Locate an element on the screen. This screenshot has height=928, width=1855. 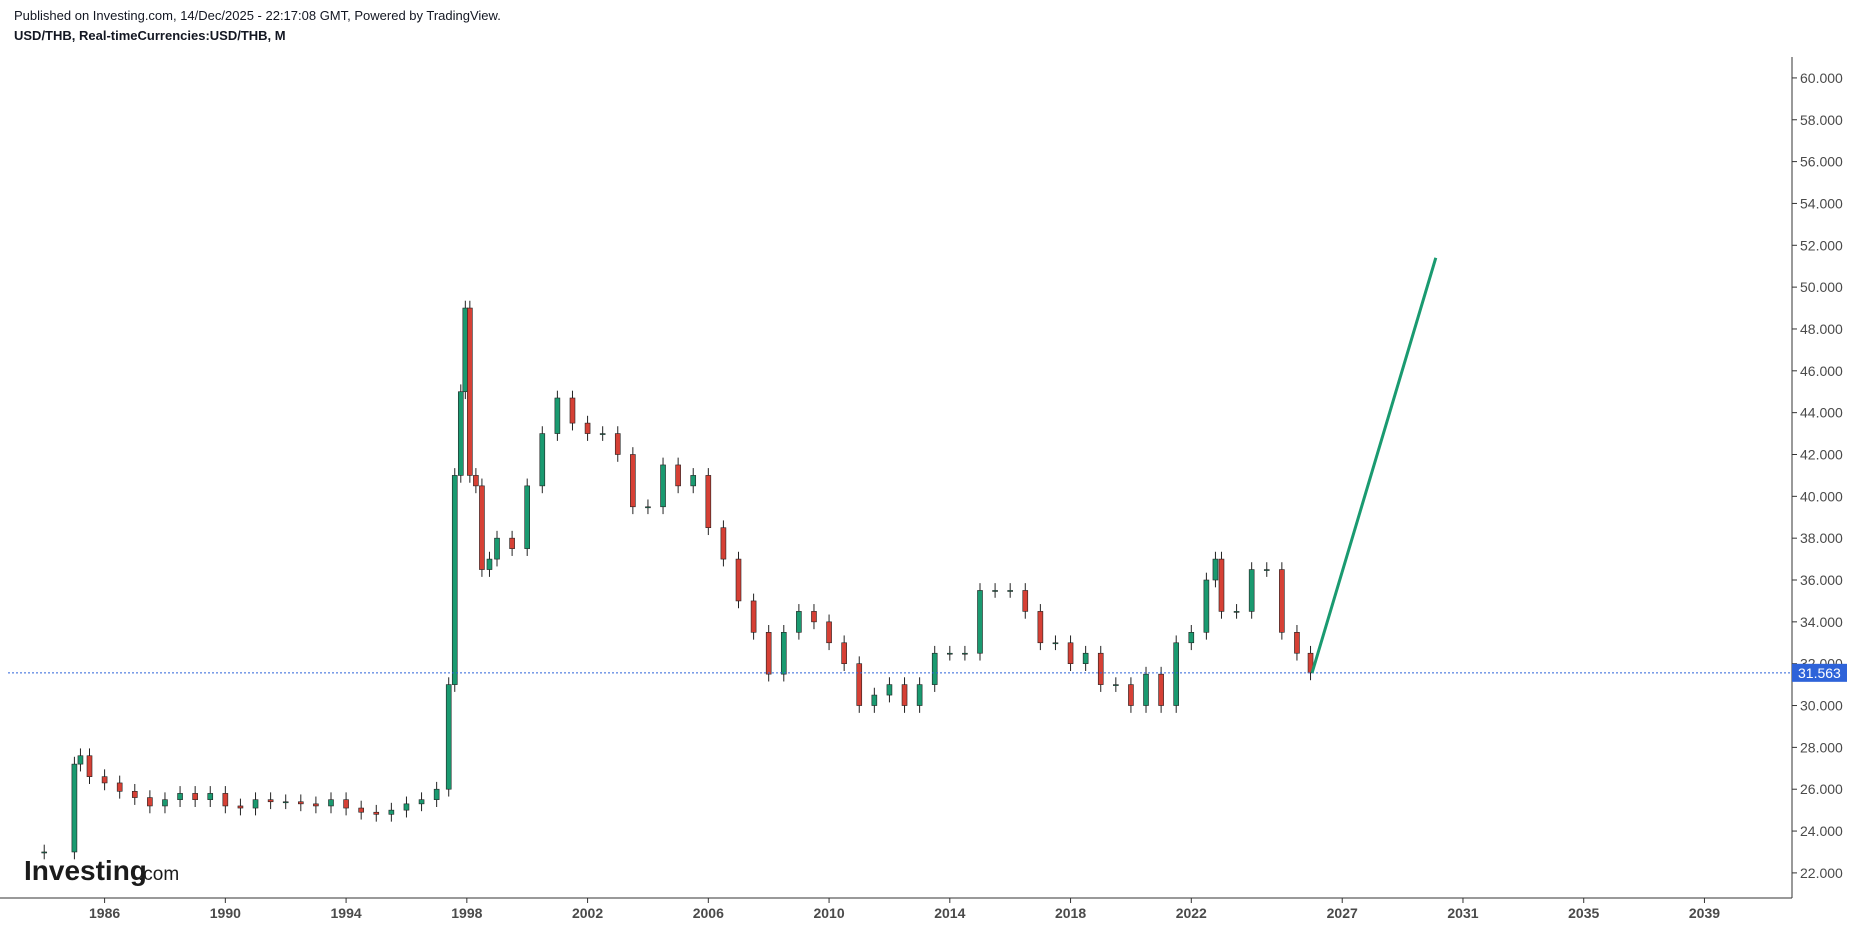
y-tick-label: 44.000 is located at coordinates (1821, 413).